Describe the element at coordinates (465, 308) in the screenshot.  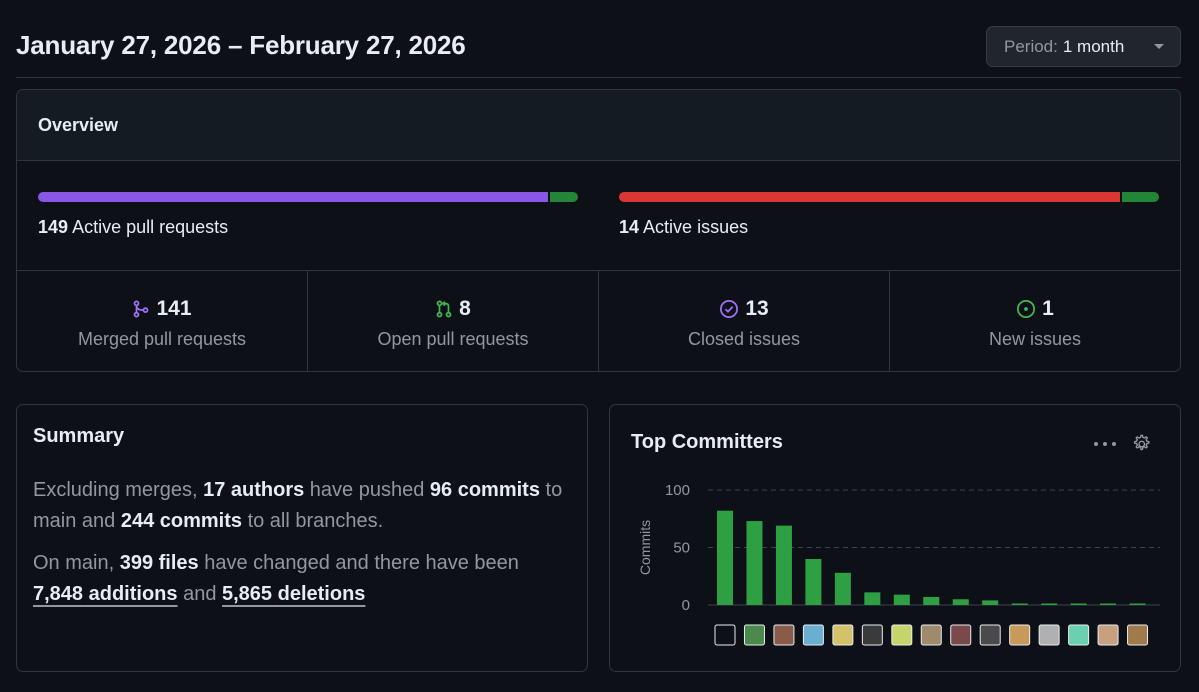
I see `open-pr-count: 8` at that location.